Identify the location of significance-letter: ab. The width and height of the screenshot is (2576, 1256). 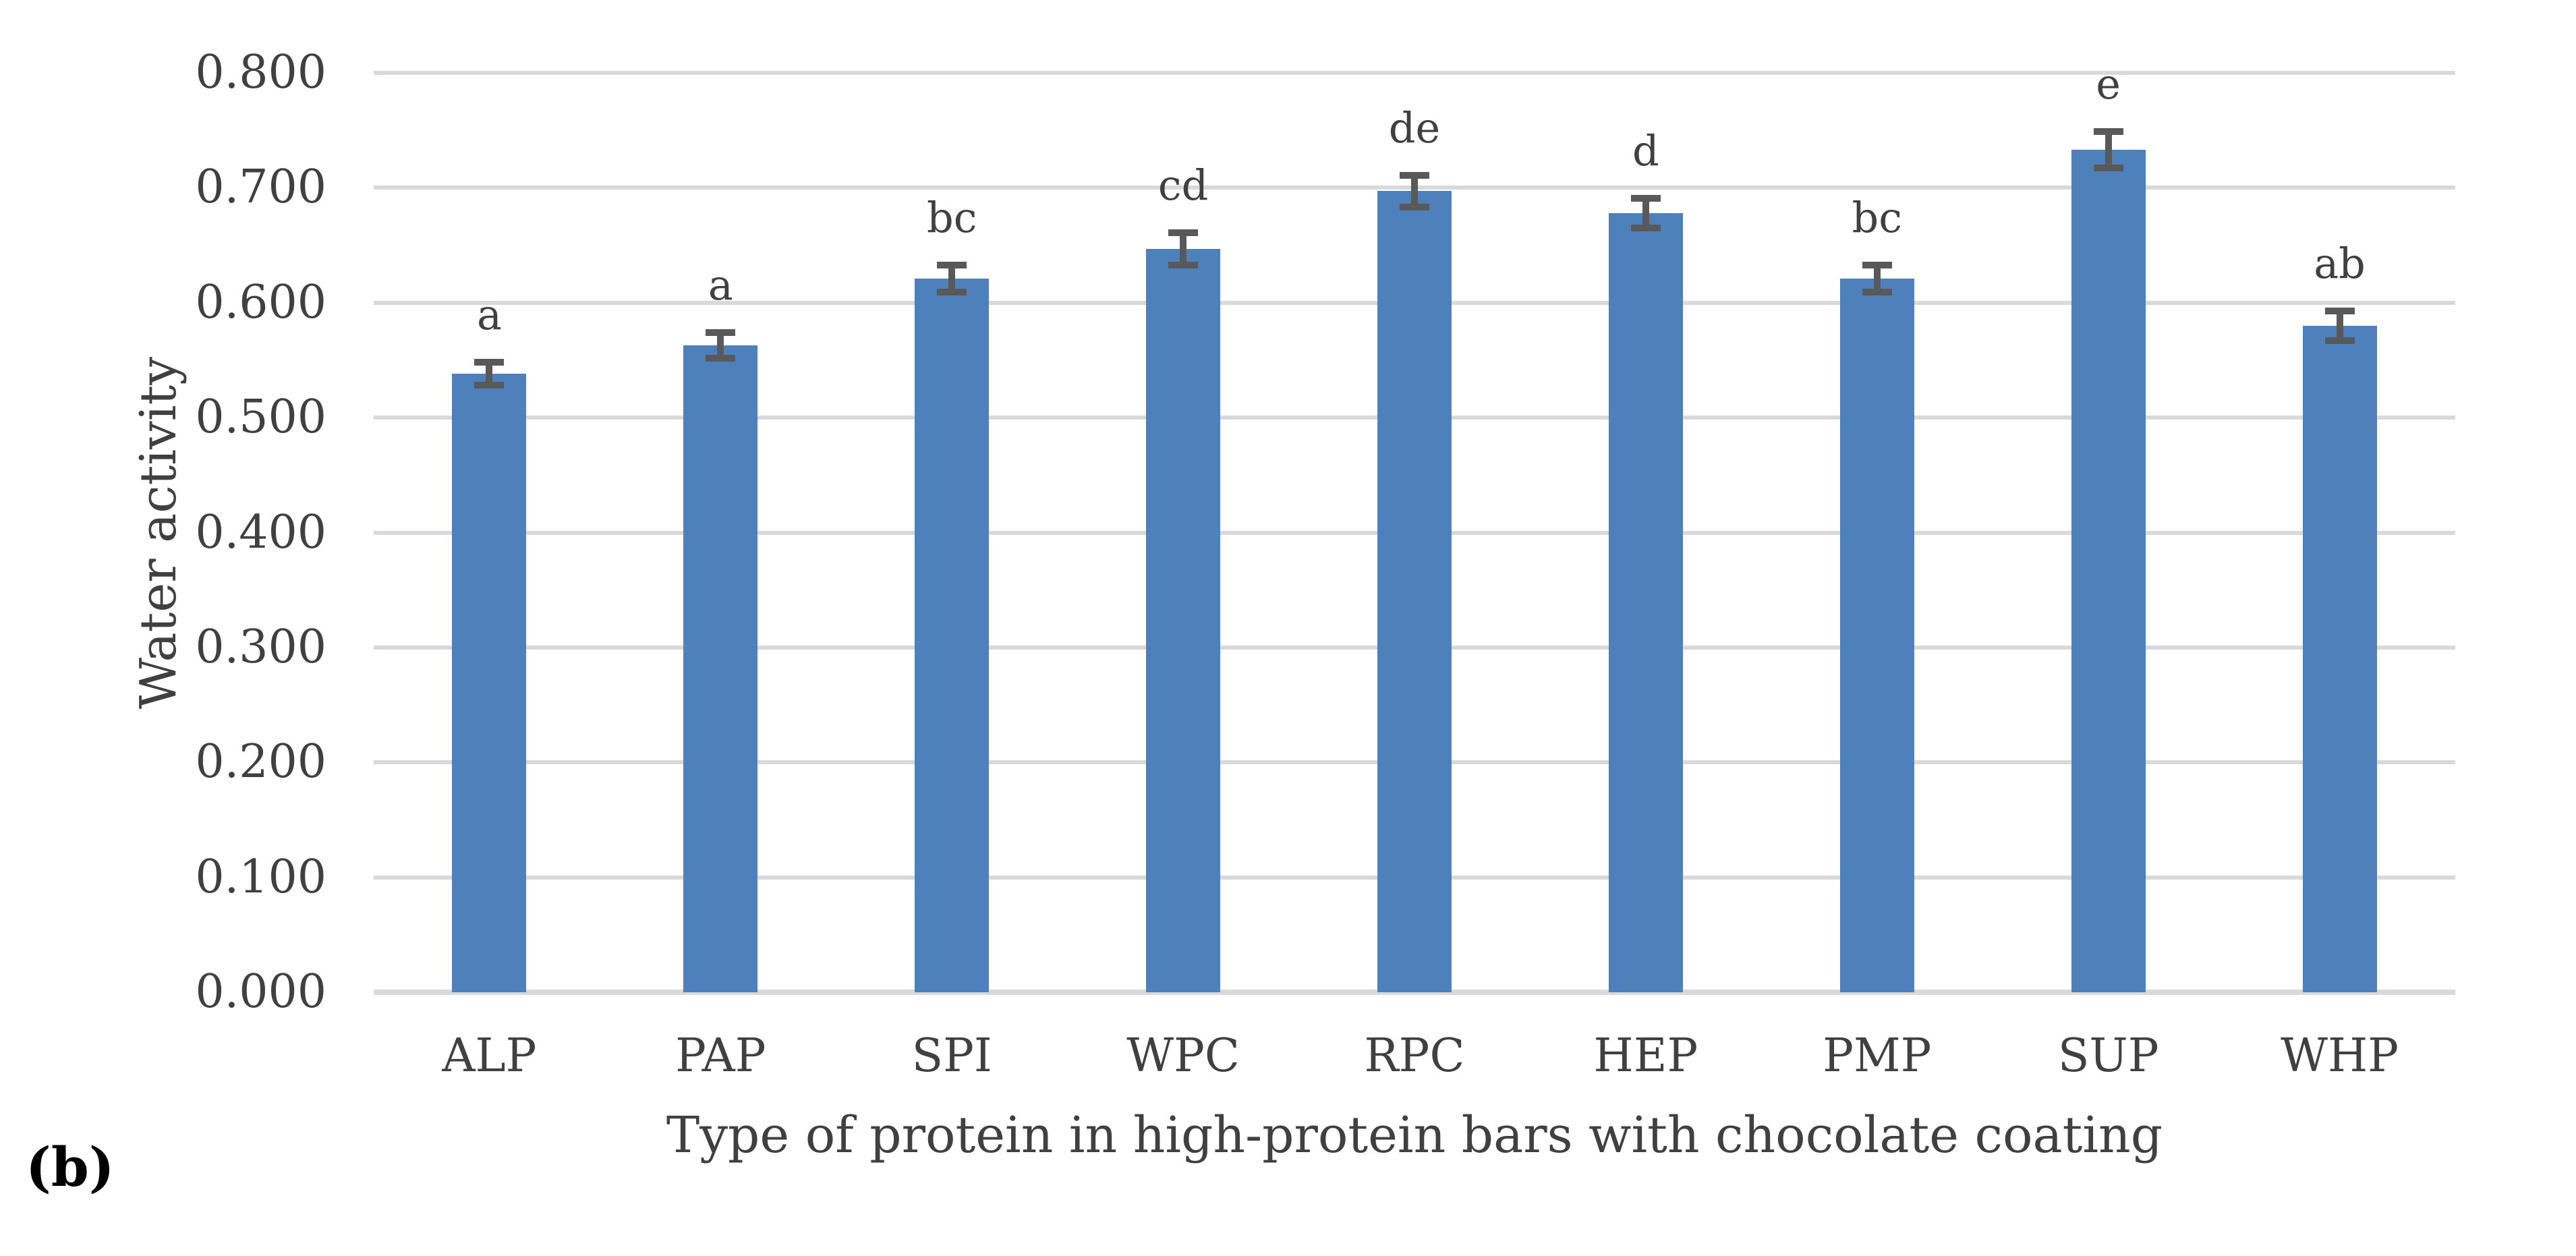
(2340, 263).